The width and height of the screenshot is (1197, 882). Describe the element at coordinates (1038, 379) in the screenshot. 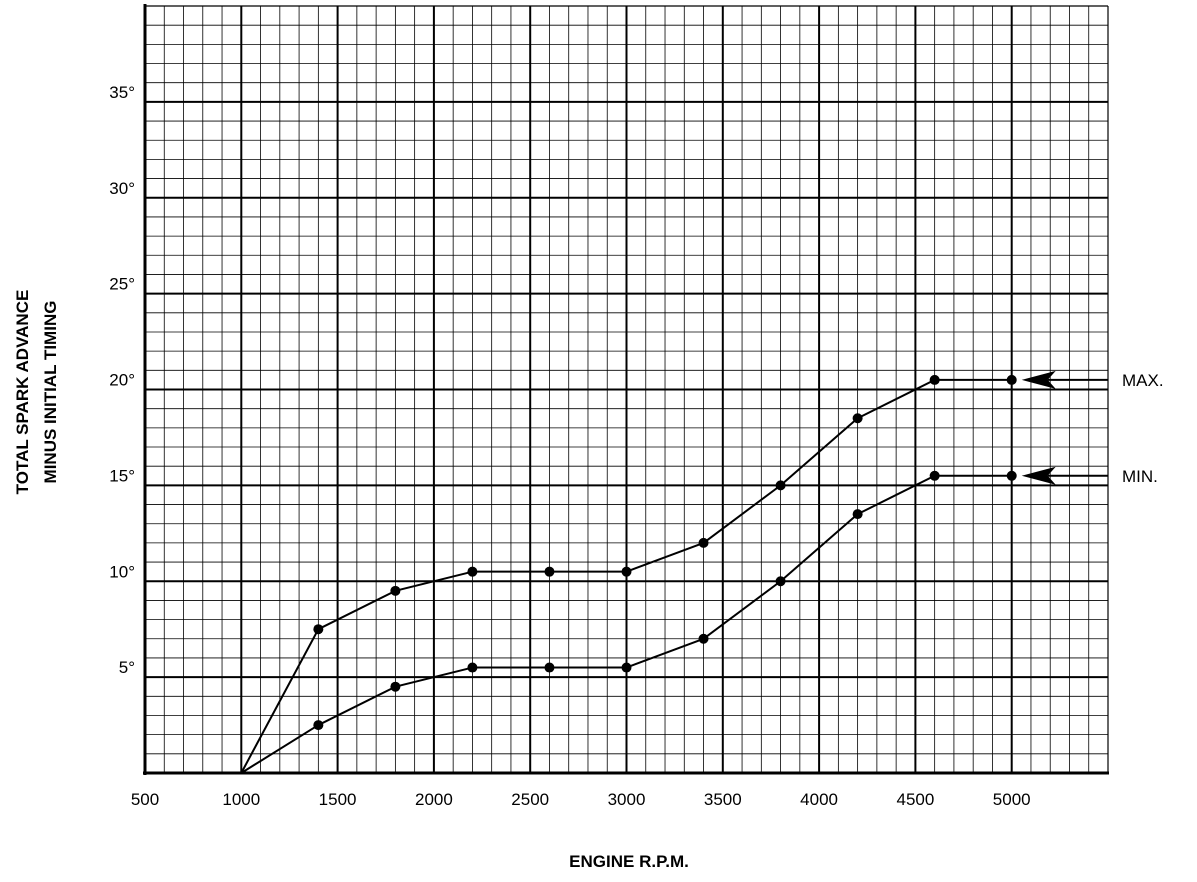

I see `arrow-head-max` at that location.